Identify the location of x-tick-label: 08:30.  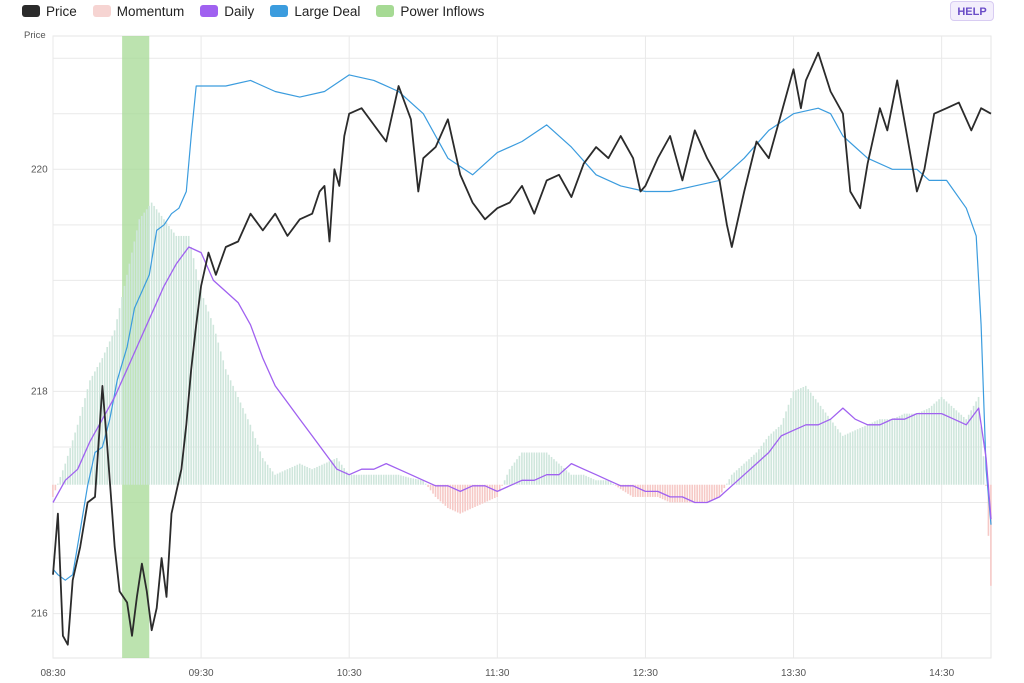
(52, 673).